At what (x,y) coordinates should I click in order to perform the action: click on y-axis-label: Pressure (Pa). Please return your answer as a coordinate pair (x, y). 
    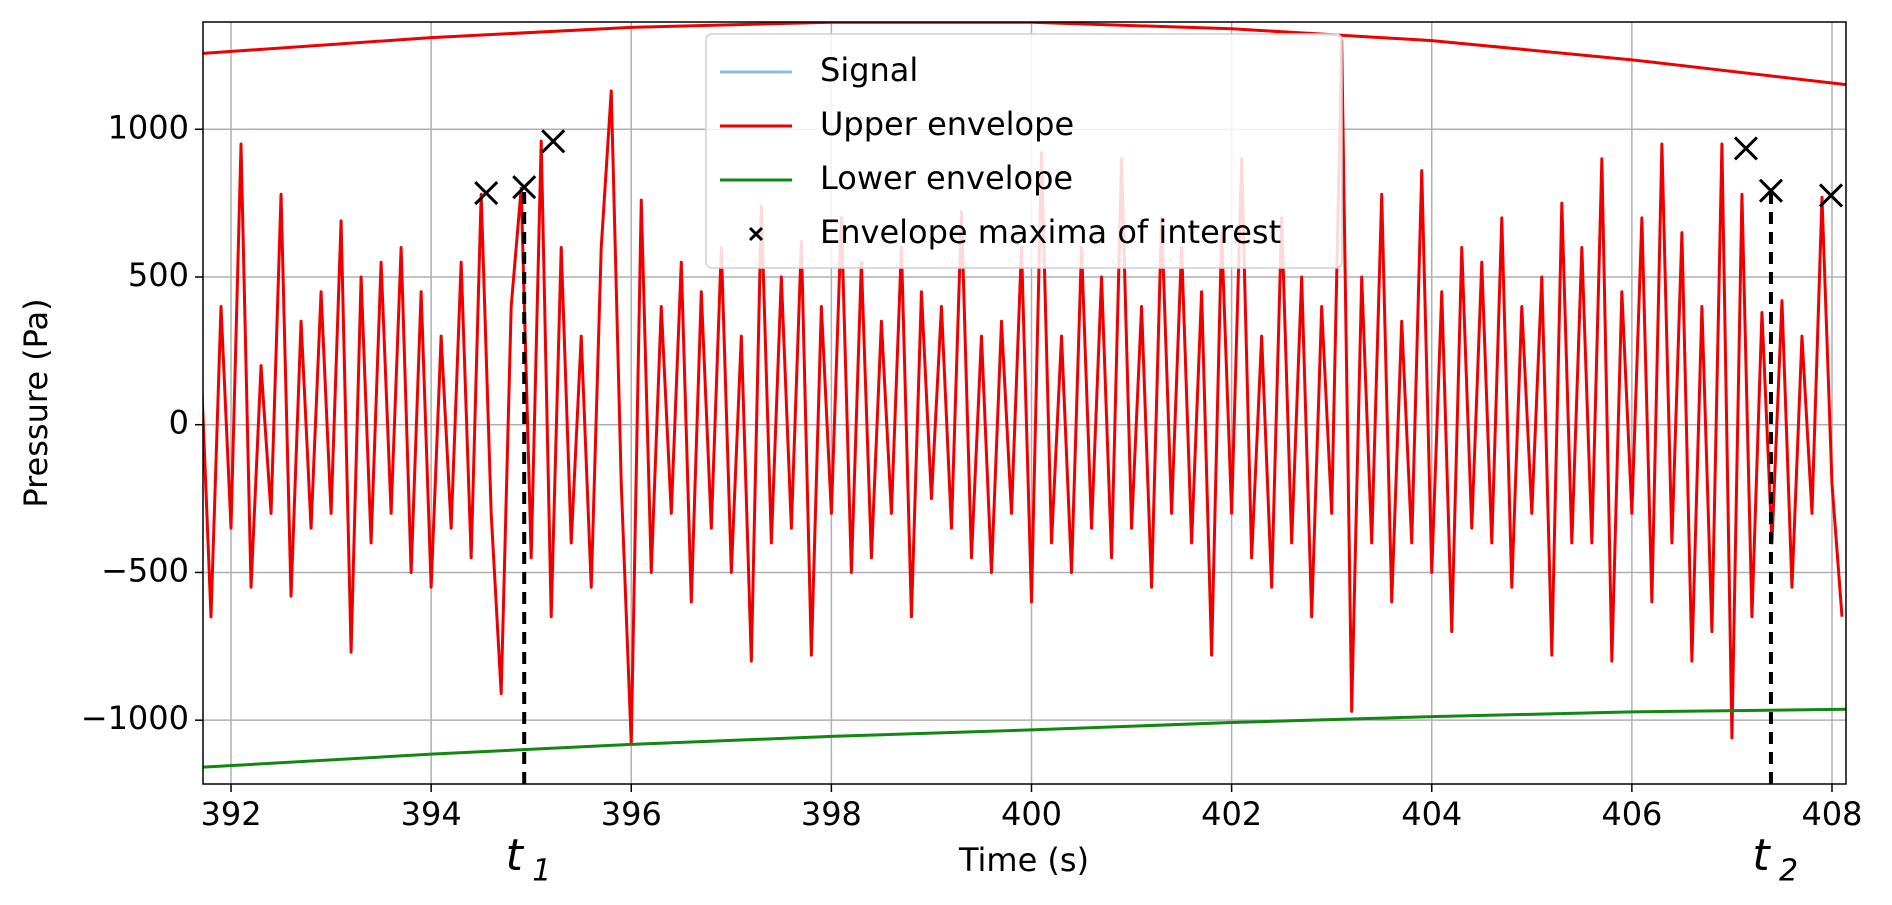
    Looking at the image, I should click on (36, 402).